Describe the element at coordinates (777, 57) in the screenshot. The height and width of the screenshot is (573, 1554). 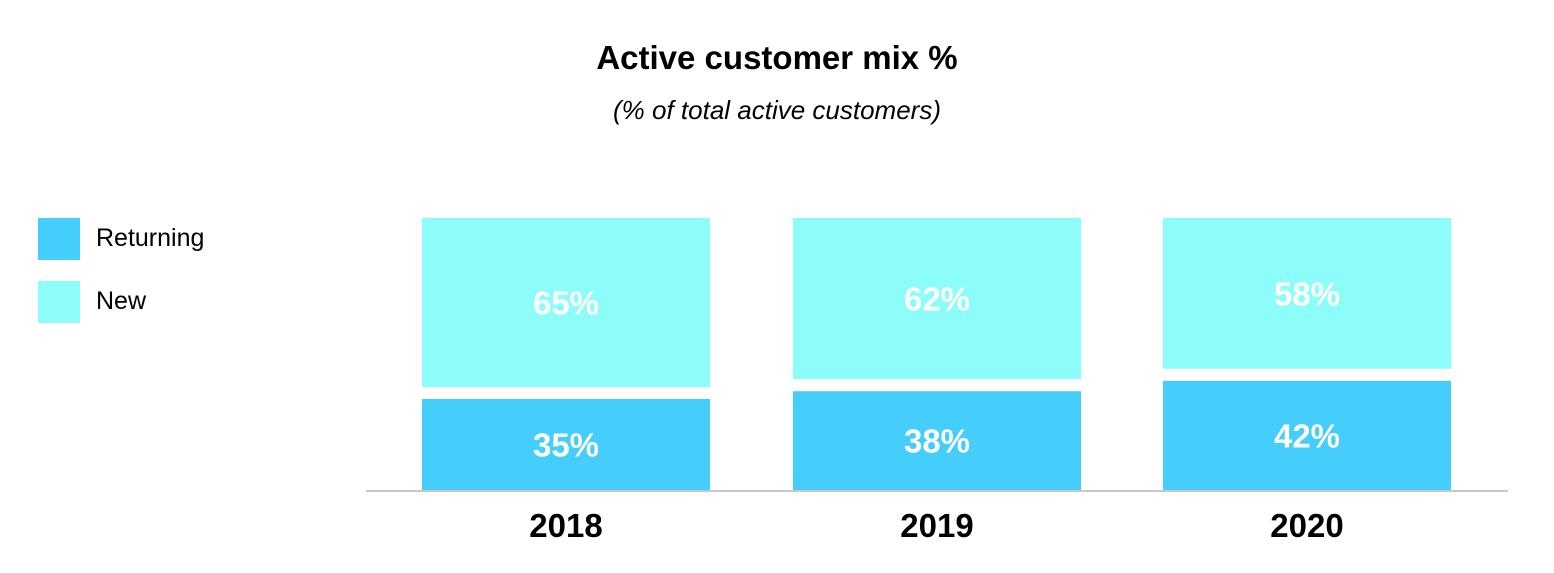
I see `chart-title: Active customer mix %` at that location.